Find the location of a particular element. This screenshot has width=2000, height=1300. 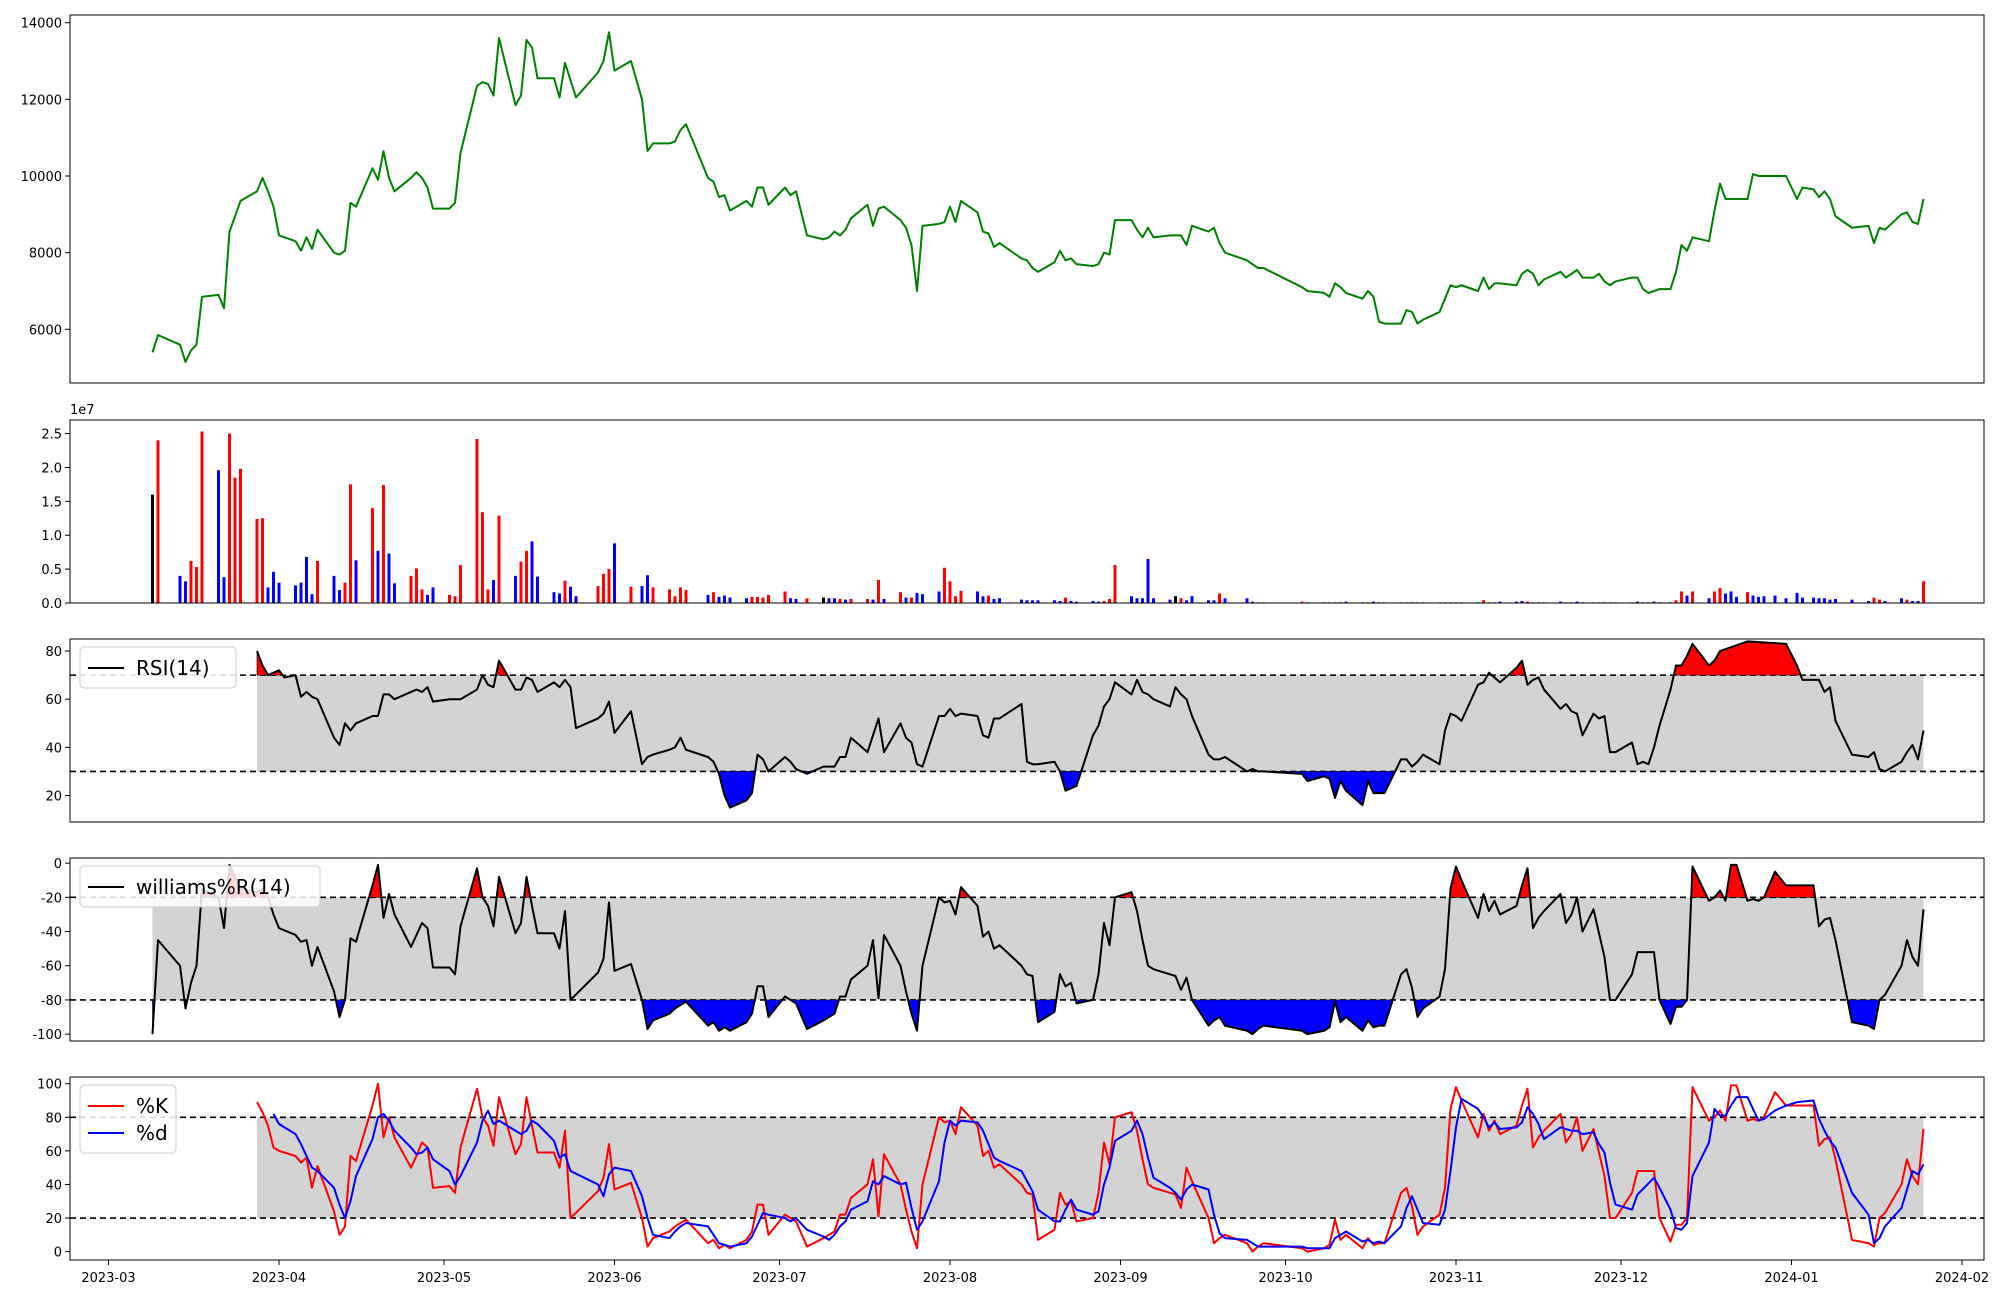

stochastic-k-line is located at coordinates (1090, 1167).